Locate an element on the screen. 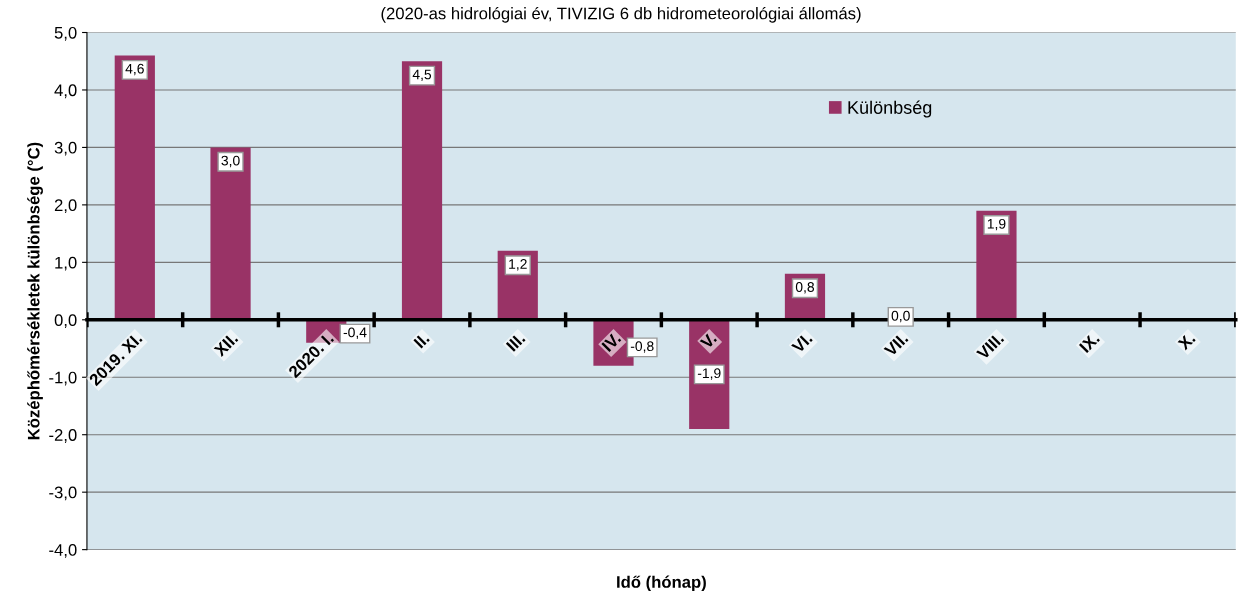  data-label: -0,4 is located at coordinates (355, 333).